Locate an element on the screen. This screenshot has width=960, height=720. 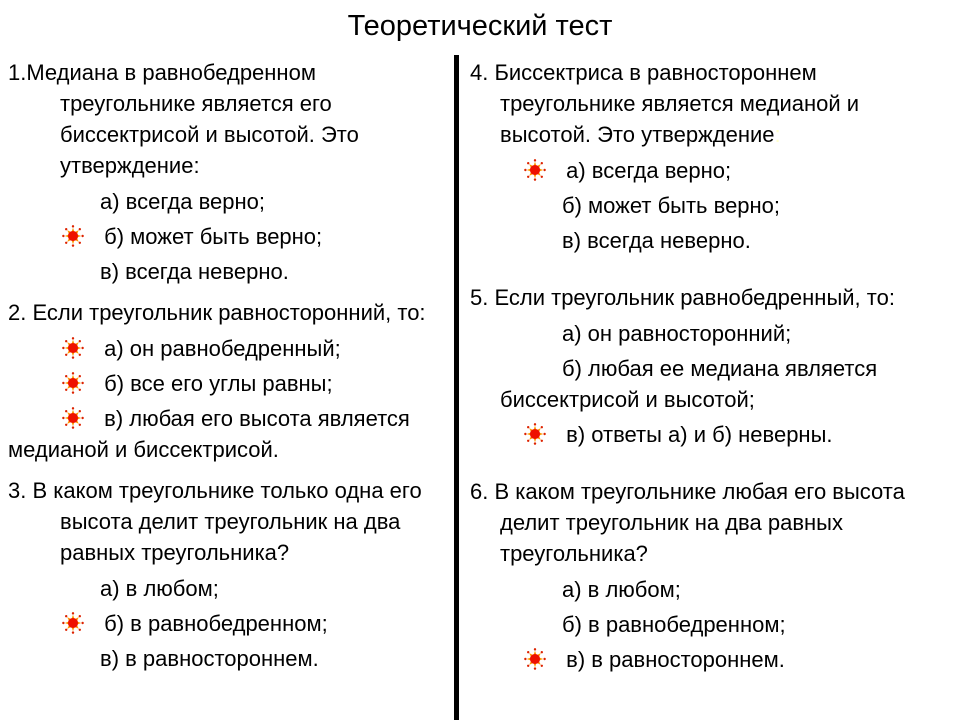
answer-option: а) он равносторонний; is located at coordinates (711, 333).